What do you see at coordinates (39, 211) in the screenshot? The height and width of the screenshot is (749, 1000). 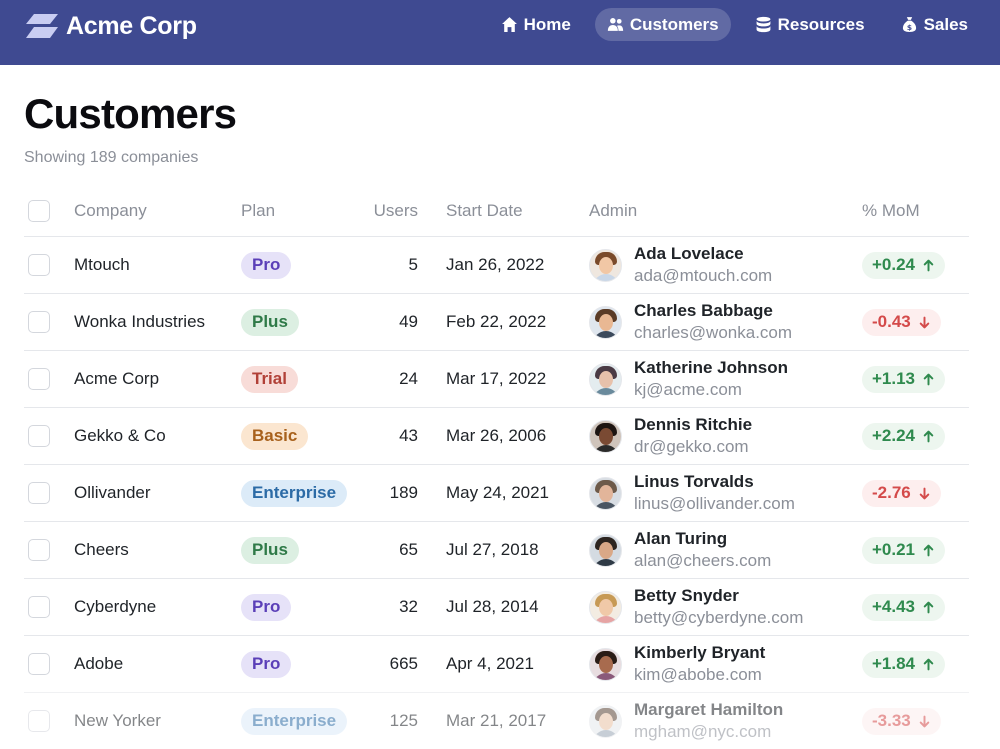 I see `select-all-checkbox` at bounding box center [39, 211].